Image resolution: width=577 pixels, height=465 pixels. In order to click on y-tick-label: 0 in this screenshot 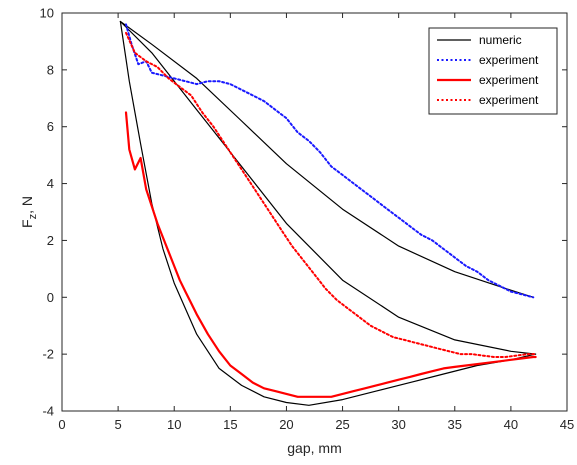, I will do `click(50, 297)`.